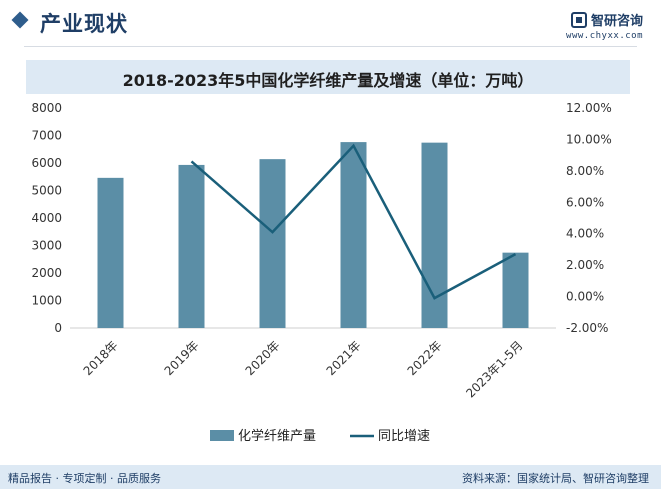 The height and width of the screenshot is (489, 661). What do you see at coordinates (578, 19) in the screenshot?
I see `brand-logo-icon` at bounding box center [578, 19].